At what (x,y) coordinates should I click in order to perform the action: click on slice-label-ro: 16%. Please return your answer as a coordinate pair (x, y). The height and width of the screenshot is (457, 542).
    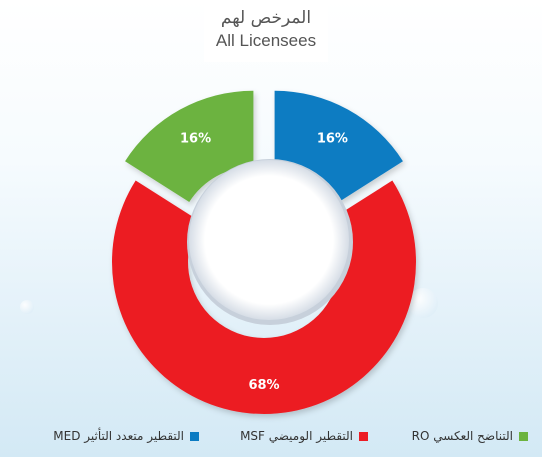
    Looking at the image, I should click on (195, 139).